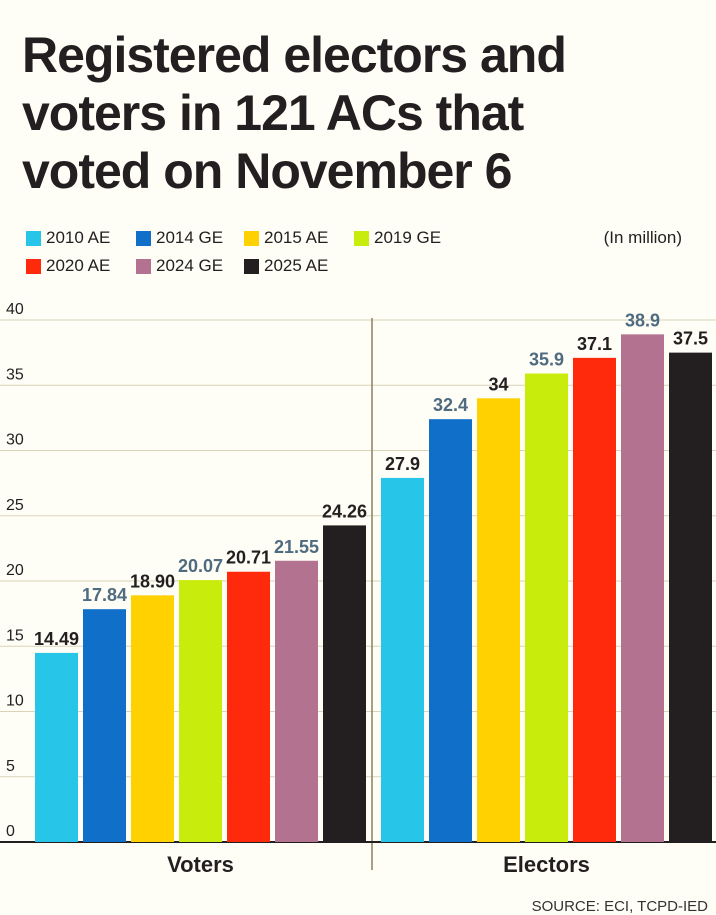 This screenshot has width=716, height=915. I want to click on unit-label: (In million), so click(642, 237).